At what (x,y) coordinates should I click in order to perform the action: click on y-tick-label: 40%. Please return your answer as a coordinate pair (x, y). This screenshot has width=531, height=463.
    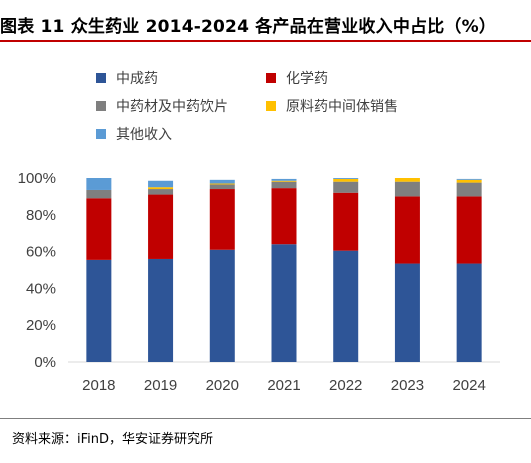
    Looking at the image, I should click on (41, 288).